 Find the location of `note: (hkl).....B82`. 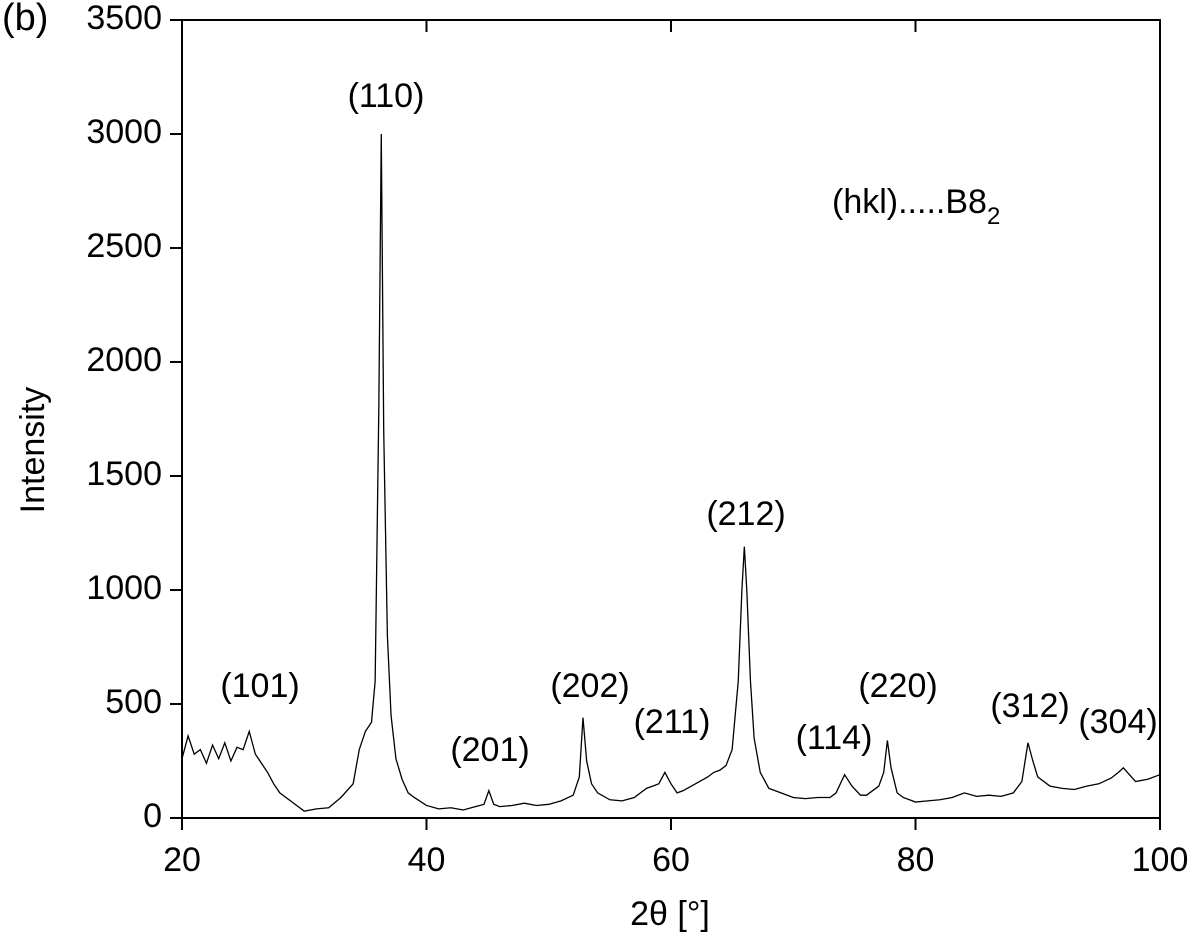

note: (hkl).....B82 is located at coordinates (916, 206).